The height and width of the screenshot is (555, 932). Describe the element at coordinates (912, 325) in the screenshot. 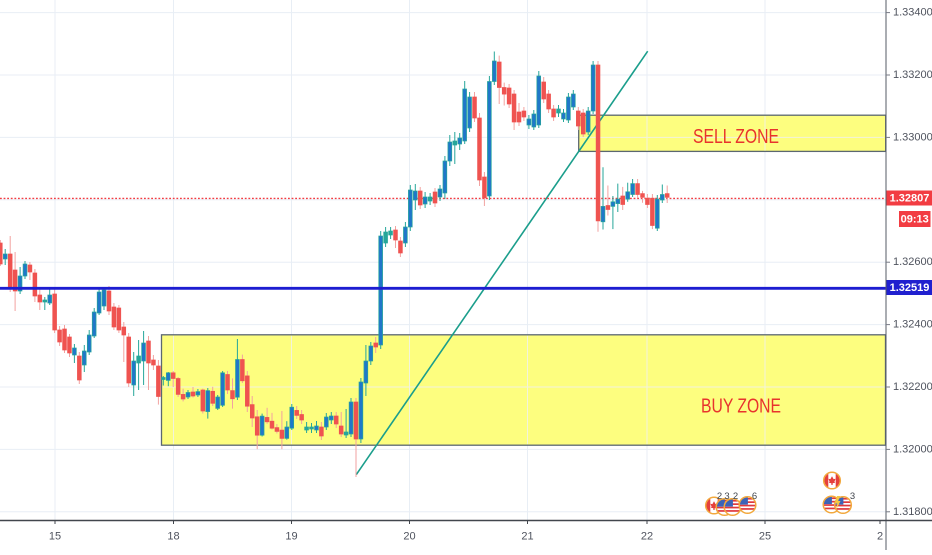

I see `svg-text: 1.32400` at that location.